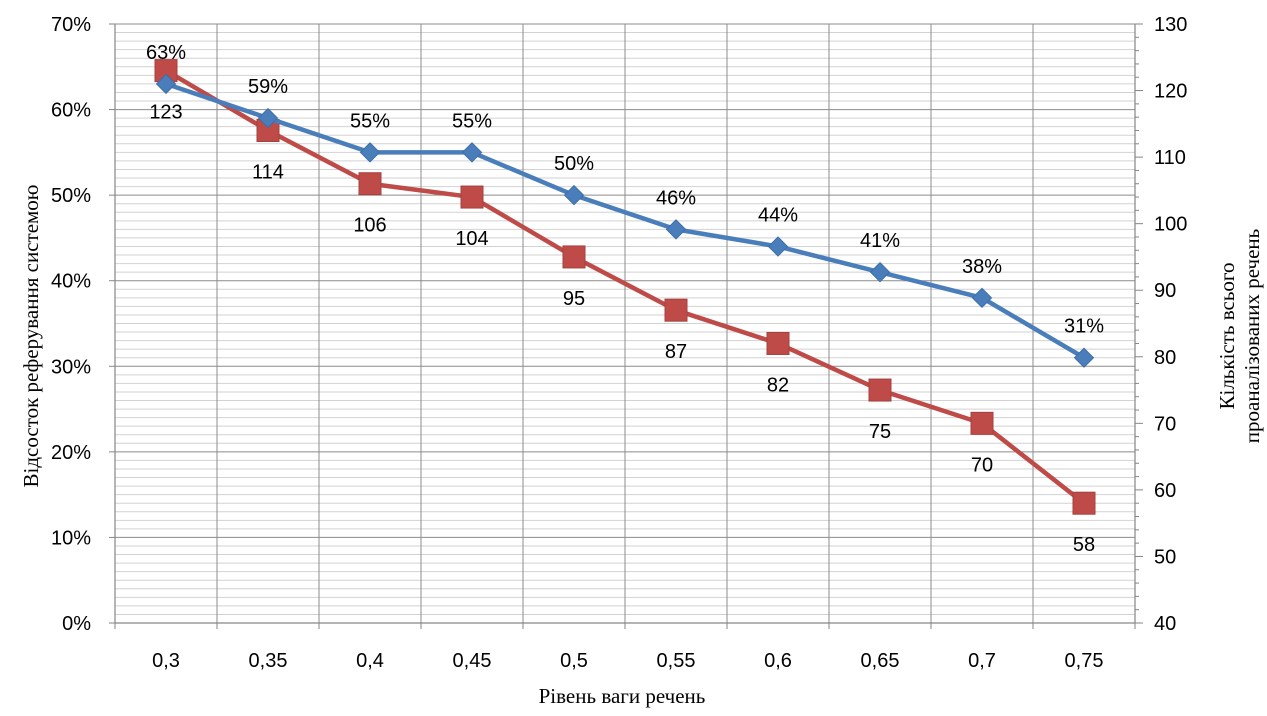  What do you see at coordinates (165, 113) in the screenshot?
I see `count-data-label: 123` at bounding box center [165, 113].